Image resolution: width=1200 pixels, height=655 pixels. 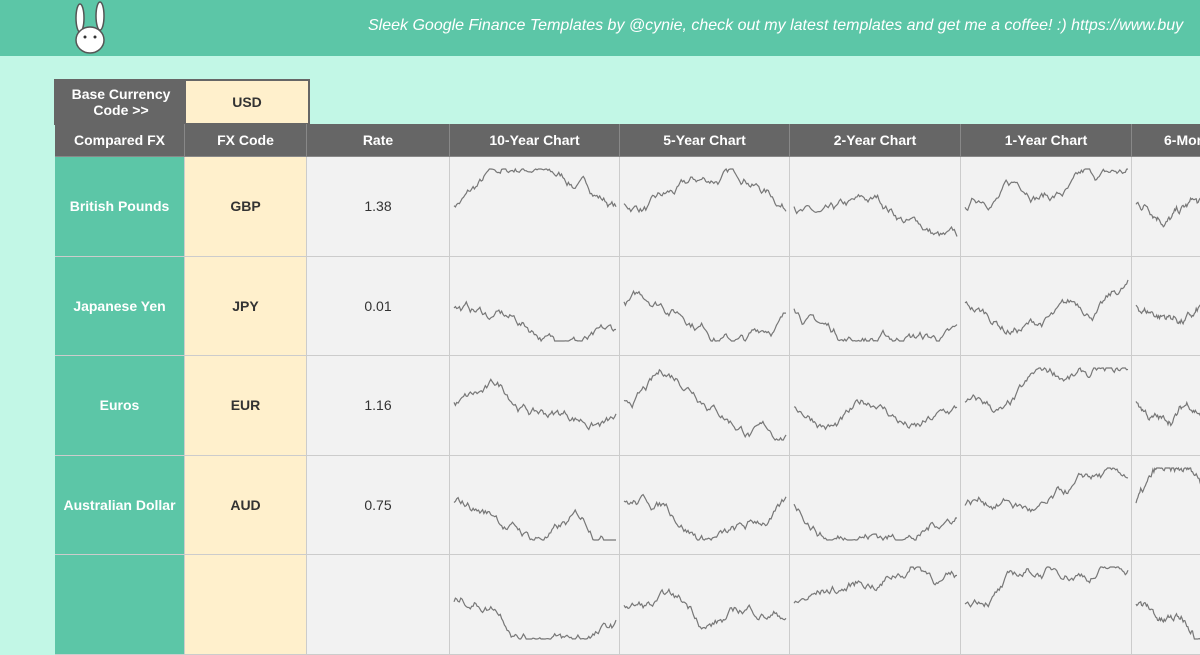 I want to click on table-cell: 1.16, so click(x=378, y=406).